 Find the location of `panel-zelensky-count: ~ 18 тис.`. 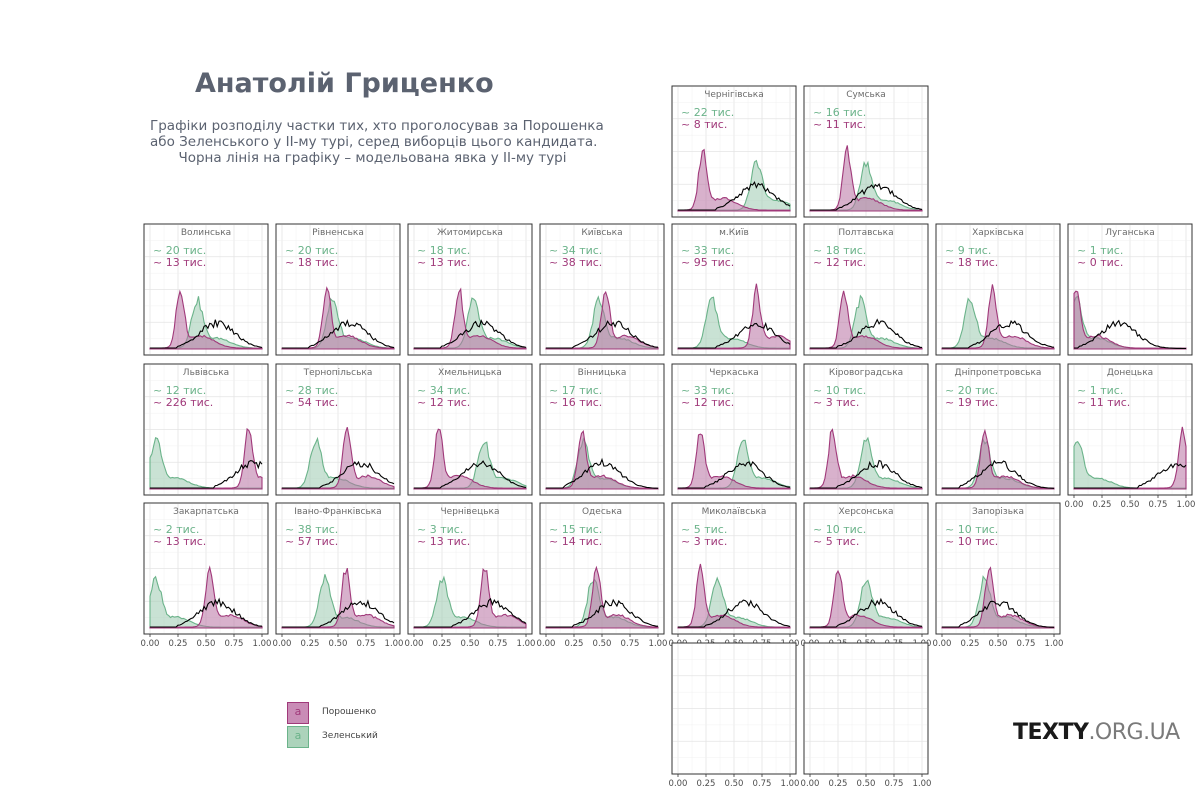

panel-zelensky-count: ~ 18 тис. is located at coordinates (839, 250).